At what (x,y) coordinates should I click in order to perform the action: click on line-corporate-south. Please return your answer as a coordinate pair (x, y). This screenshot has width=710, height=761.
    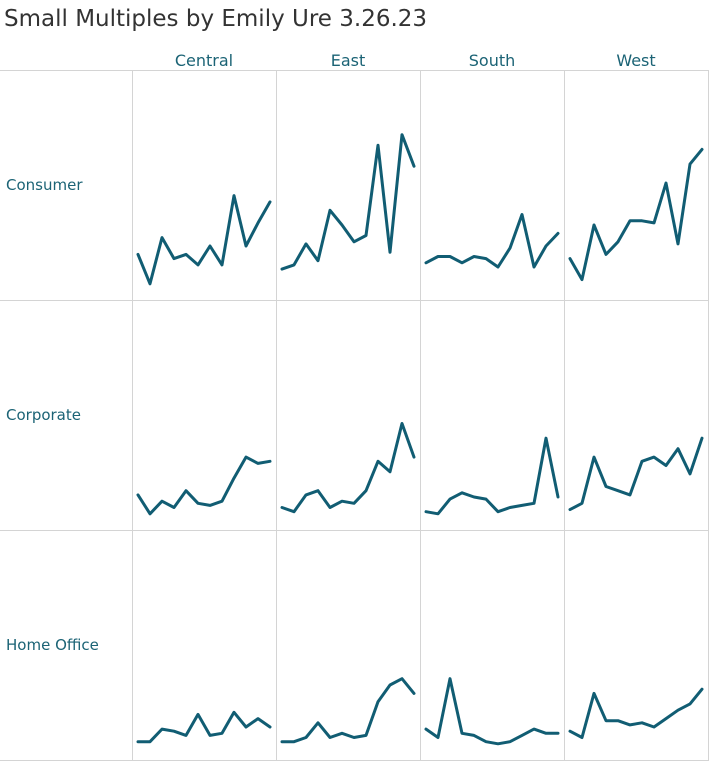
    Looking at the image, I should click on (492, 476).